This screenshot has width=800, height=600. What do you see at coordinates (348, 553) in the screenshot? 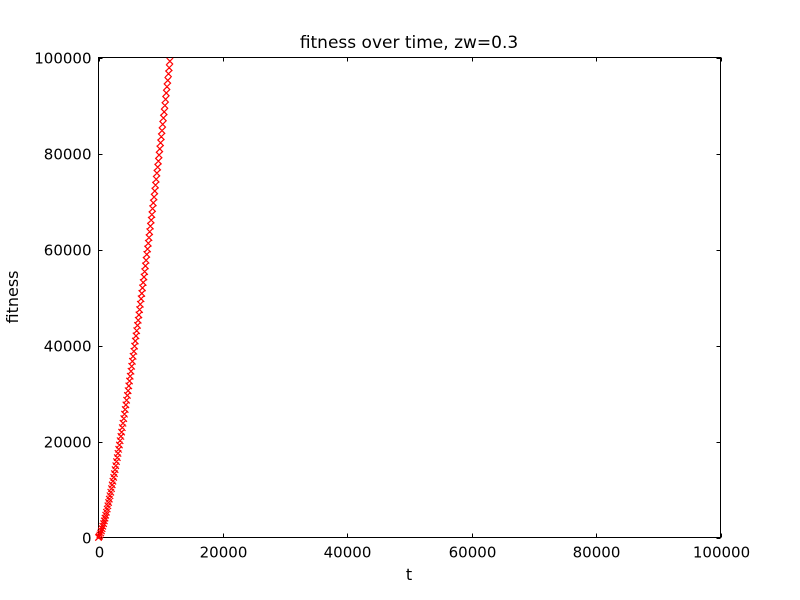
I see `x-tick-label: 40000` at bounding box center [348, 553].